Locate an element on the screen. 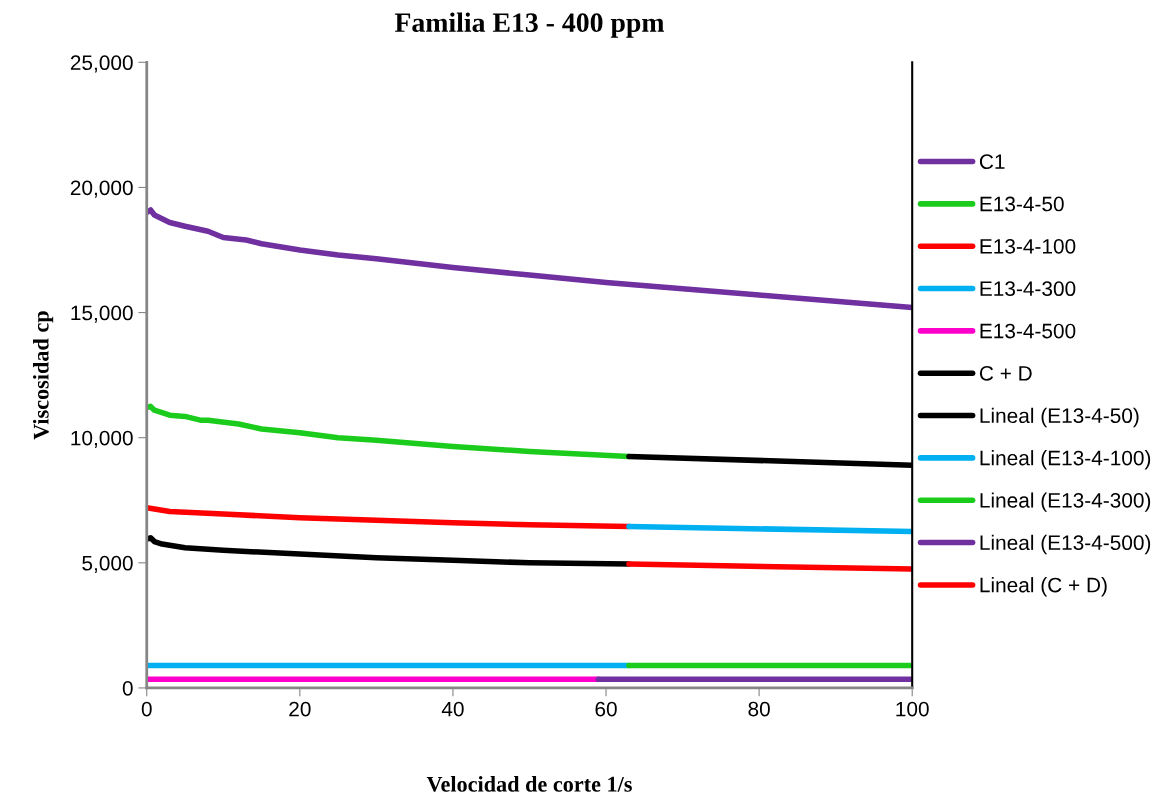 The image size is (1174, 799). legend-label: E13-4-50 is located at coordinates (1022, 204).